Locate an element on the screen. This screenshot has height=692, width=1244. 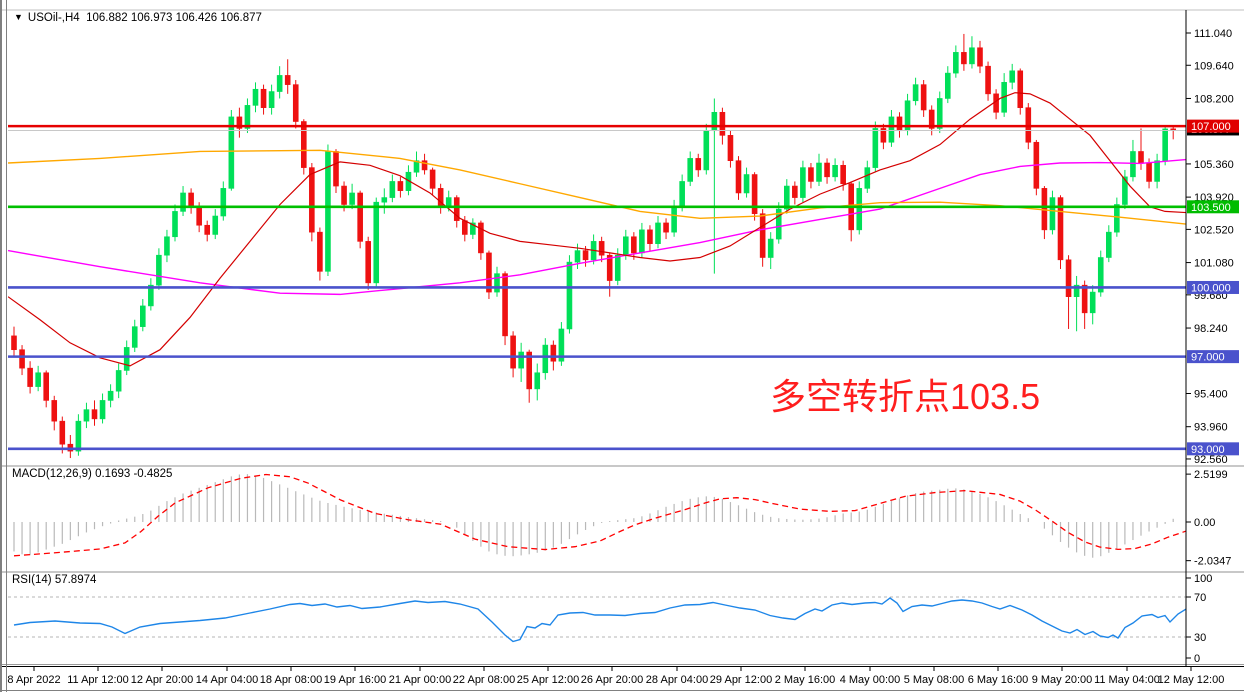
macd-tick-label: 2.5199 is located at coordinates (1211, 475).